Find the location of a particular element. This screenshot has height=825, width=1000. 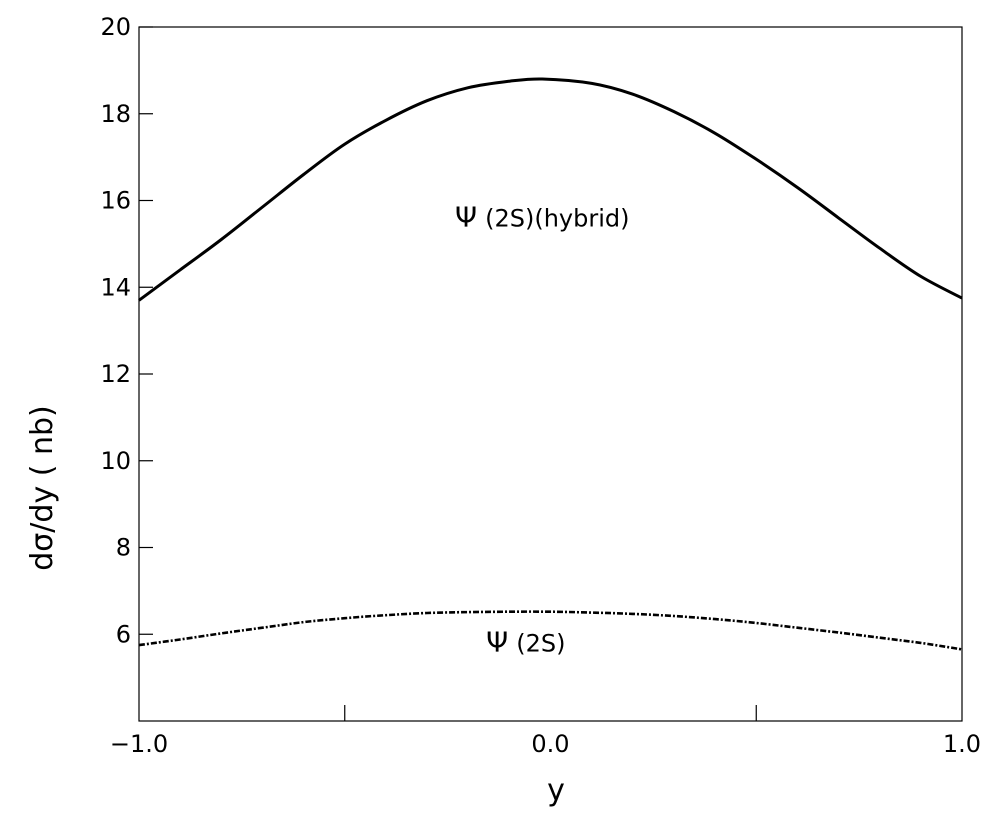

series-label: Ψ (2S)(hybrid) is located at coordinates (542, 217).